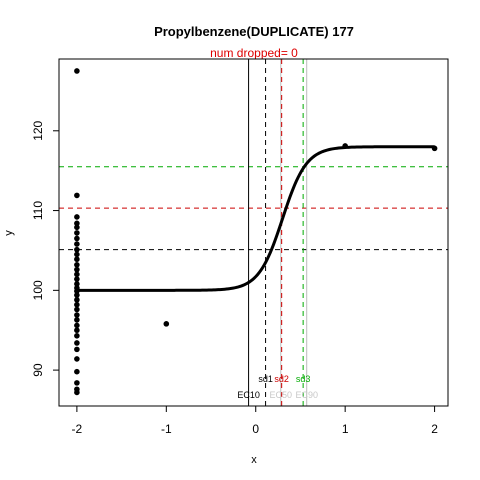  Describe the element at coordinates (345, 429) in the screenshot. I see `x-tick-label: 1` at that location.